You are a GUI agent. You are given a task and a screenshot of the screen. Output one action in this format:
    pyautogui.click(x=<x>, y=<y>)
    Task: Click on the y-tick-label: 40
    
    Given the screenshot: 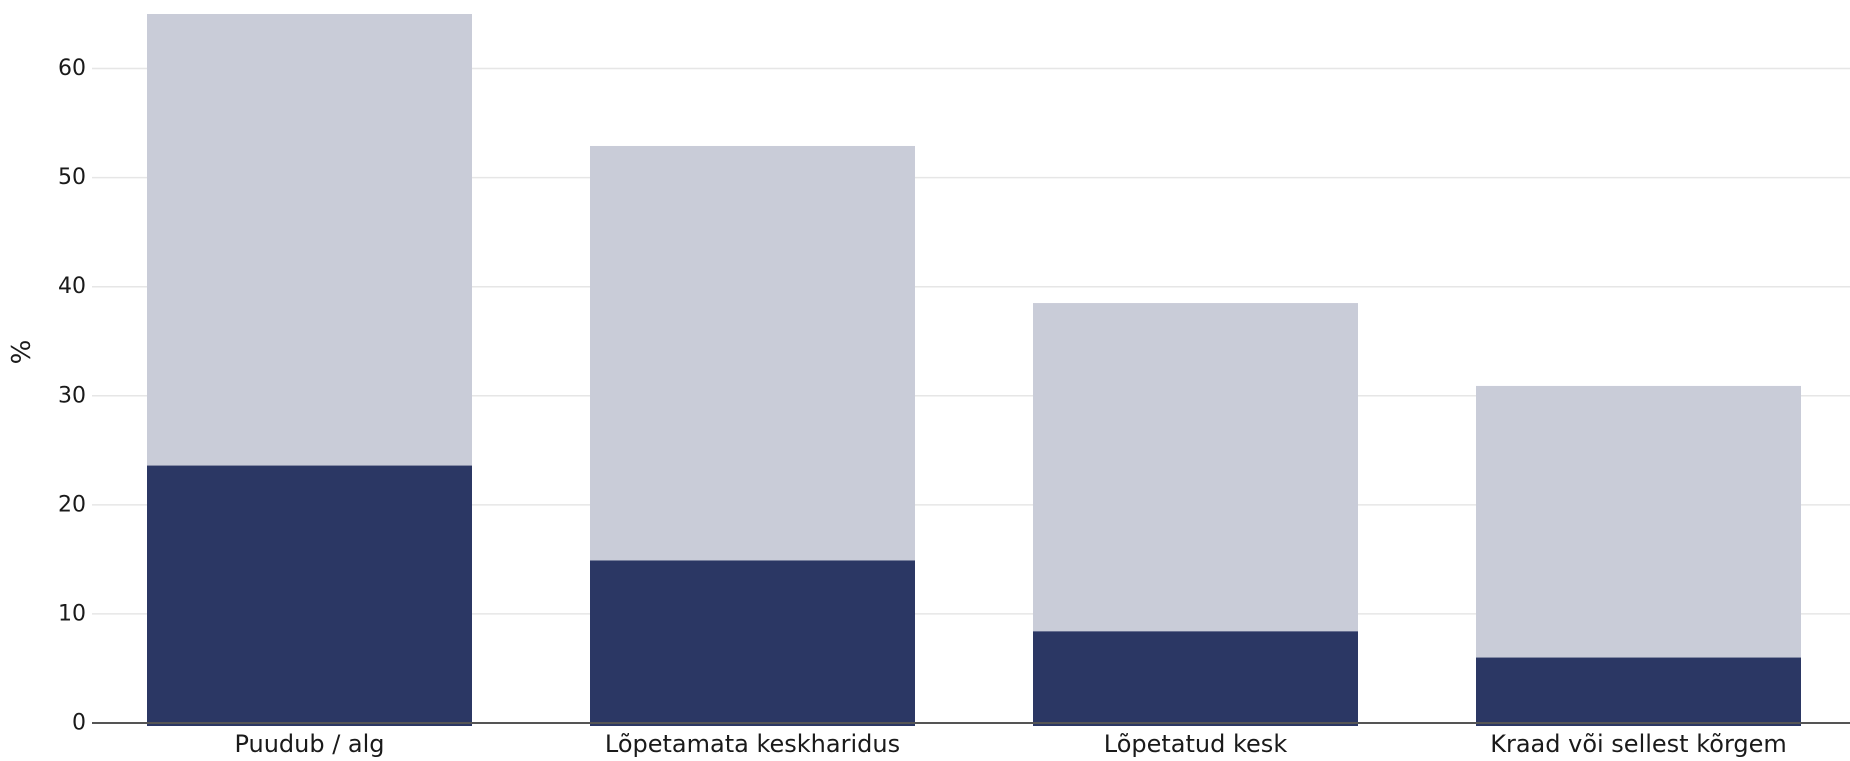 What is the action you would take?
    pyautogui.click(x=72, y=286)
    